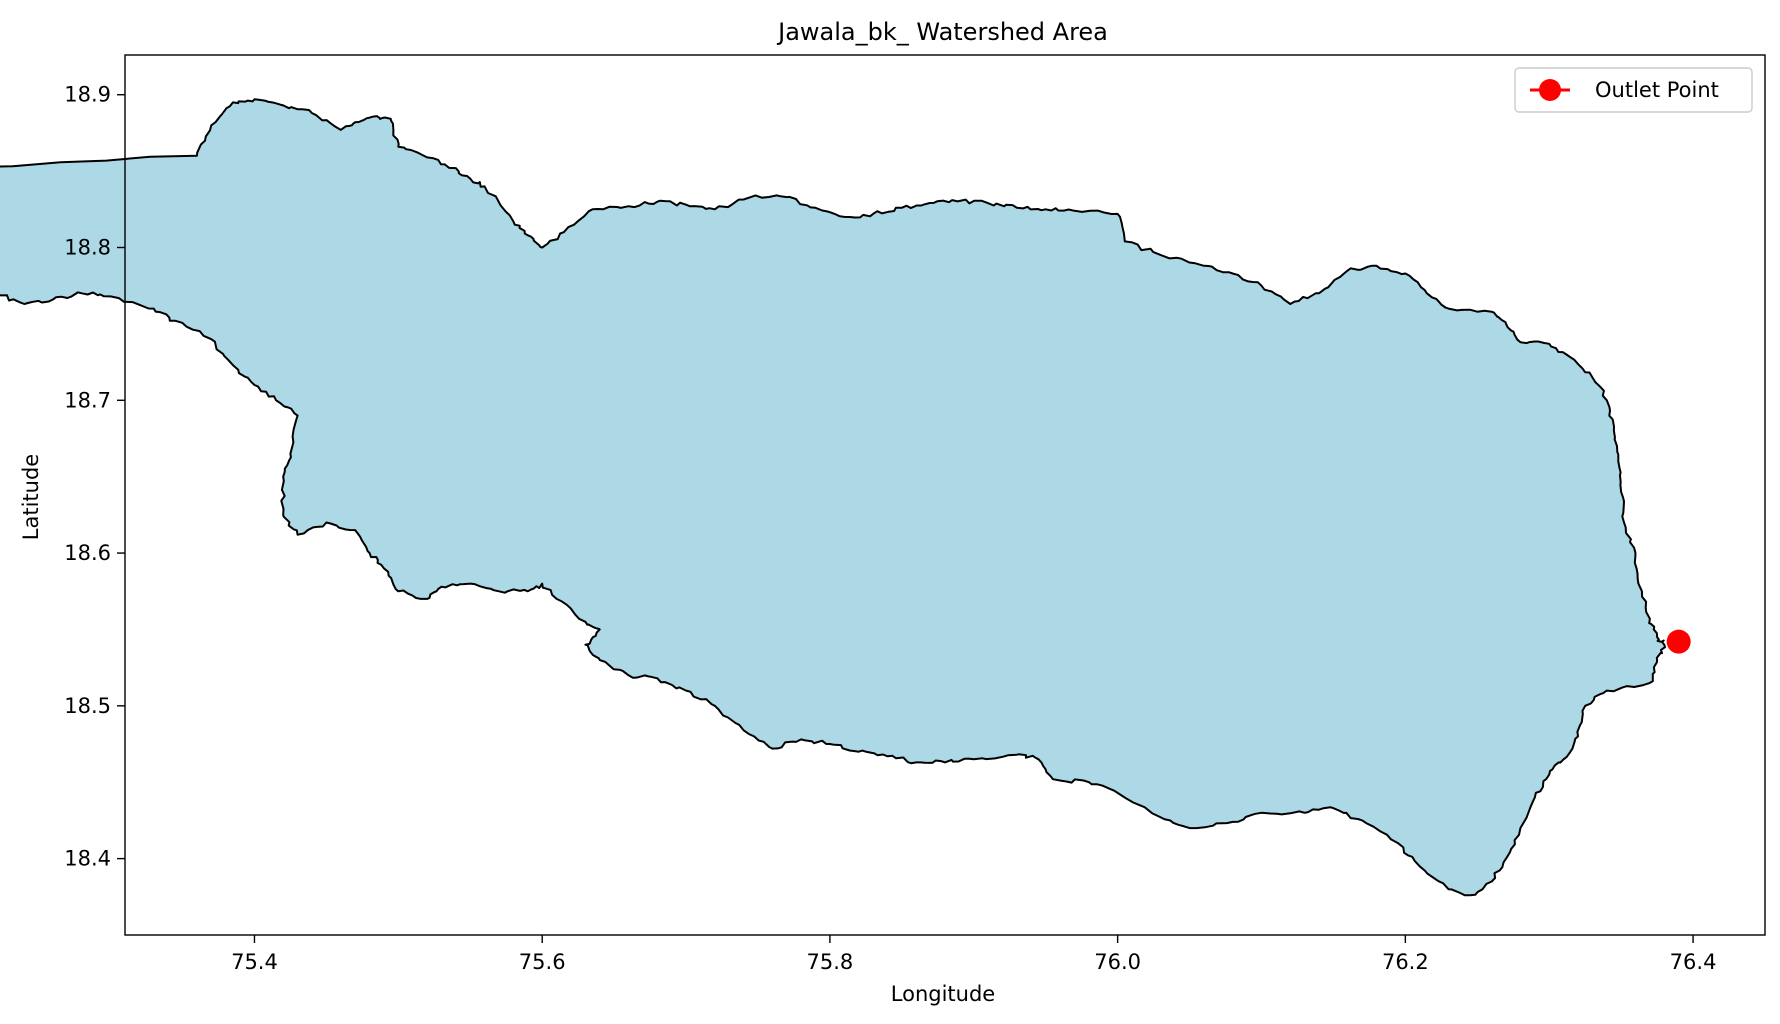  I want to click on chart-title: Jawala_bk_ Watershed Area, so click(942, 32).